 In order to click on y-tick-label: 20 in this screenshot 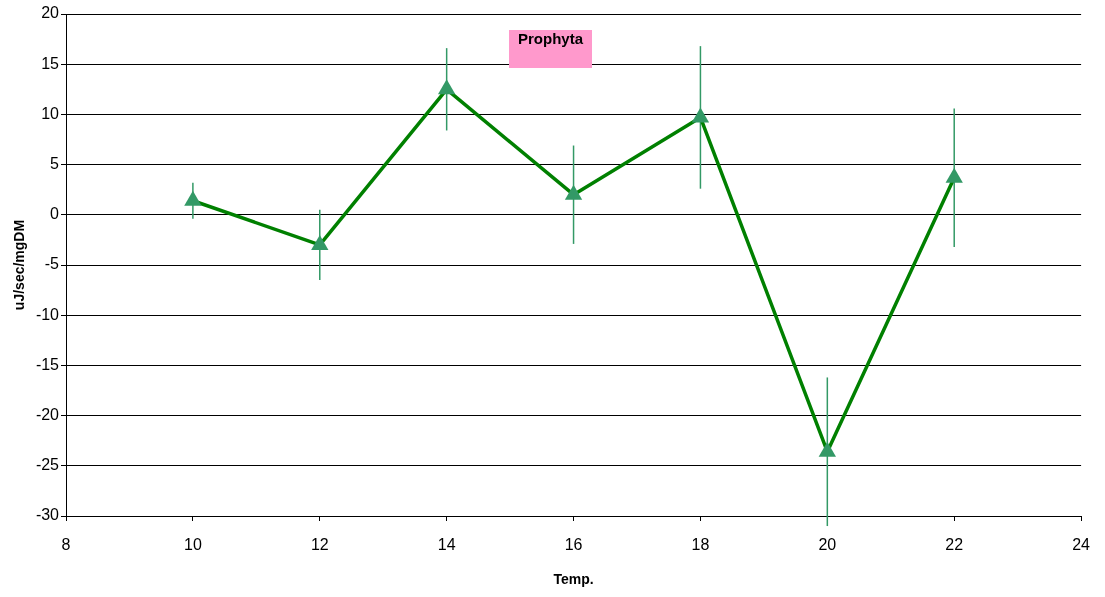, I will do `click(50, 13)`.